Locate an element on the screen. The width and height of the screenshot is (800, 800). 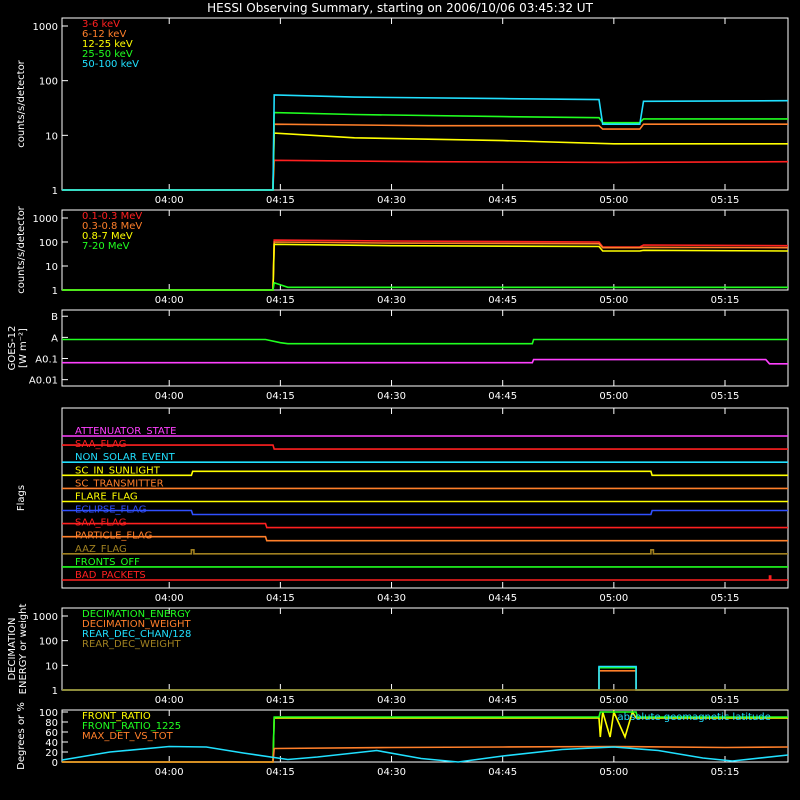
y-axis-label: GOES-12 is located at coordinates (12, 348).